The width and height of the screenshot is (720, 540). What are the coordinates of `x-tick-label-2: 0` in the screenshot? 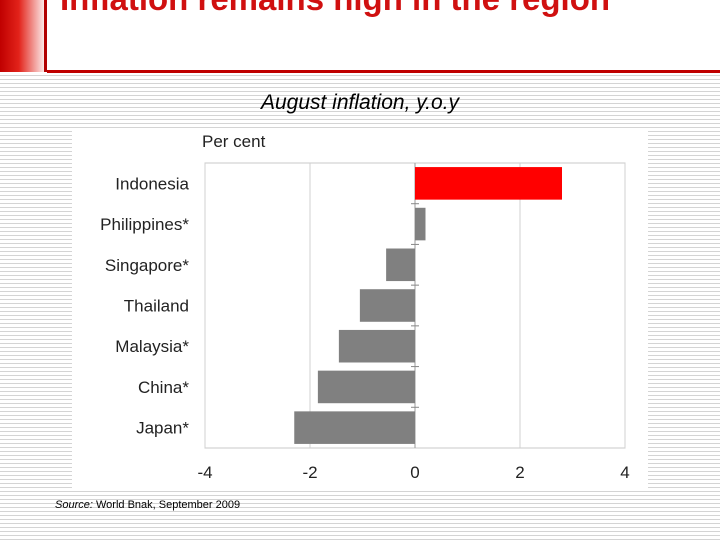 It's located at (414, 472).